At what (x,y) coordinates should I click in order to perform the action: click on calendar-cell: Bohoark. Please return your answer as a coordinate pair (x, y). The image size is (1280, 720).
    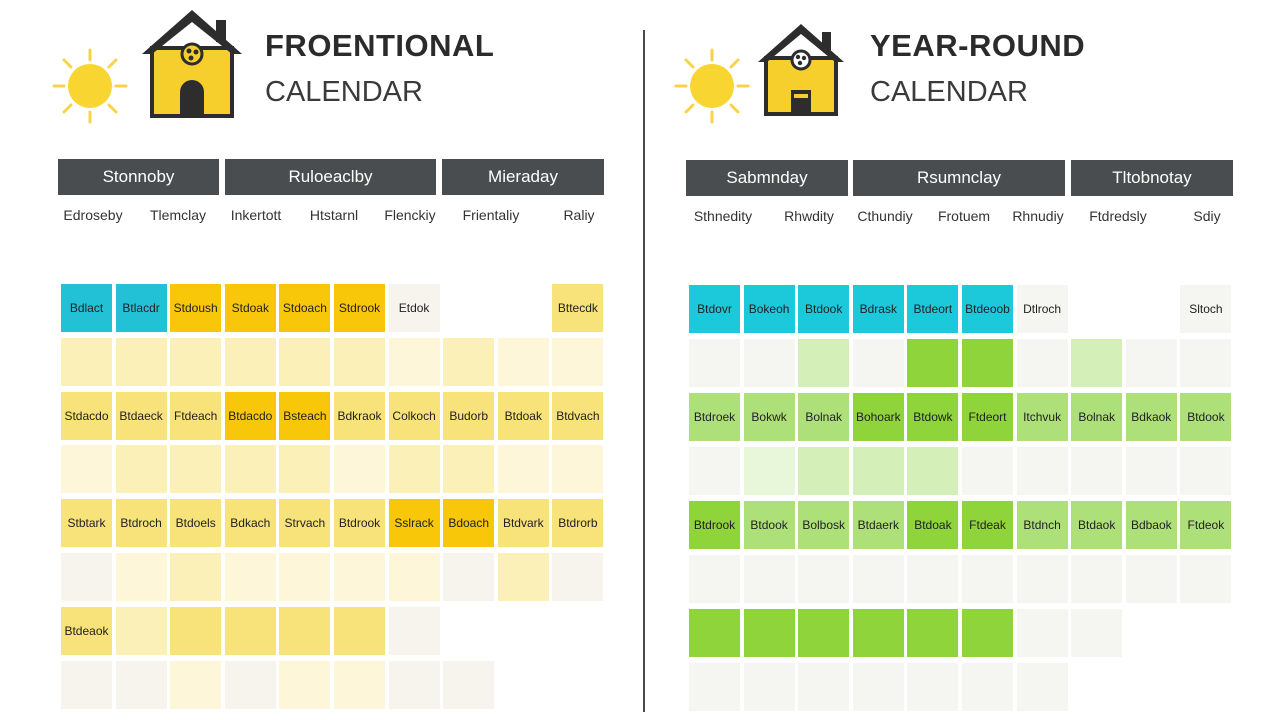
    Looking at the image, I should click on (878, 417).